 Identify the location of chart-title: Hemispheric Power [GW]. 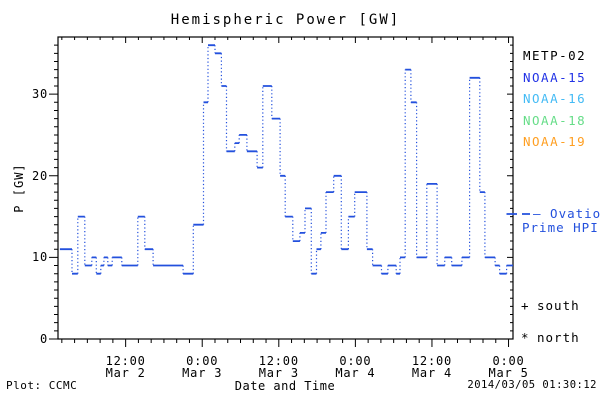
(285, 20).